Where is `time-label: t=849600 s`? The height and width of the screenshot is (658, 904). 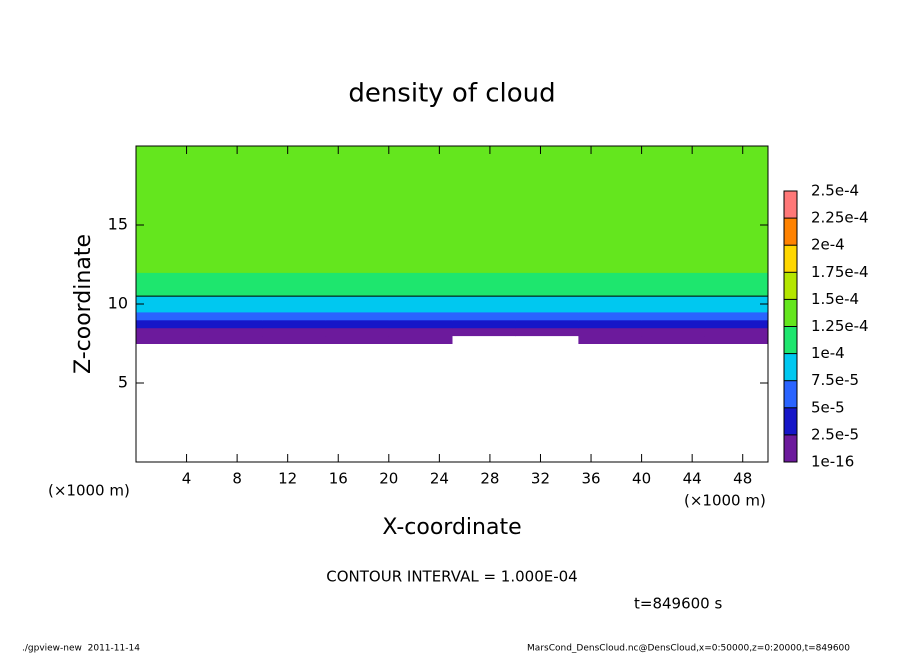
time-label: t=849600 s is located at coordinates (678, 604).